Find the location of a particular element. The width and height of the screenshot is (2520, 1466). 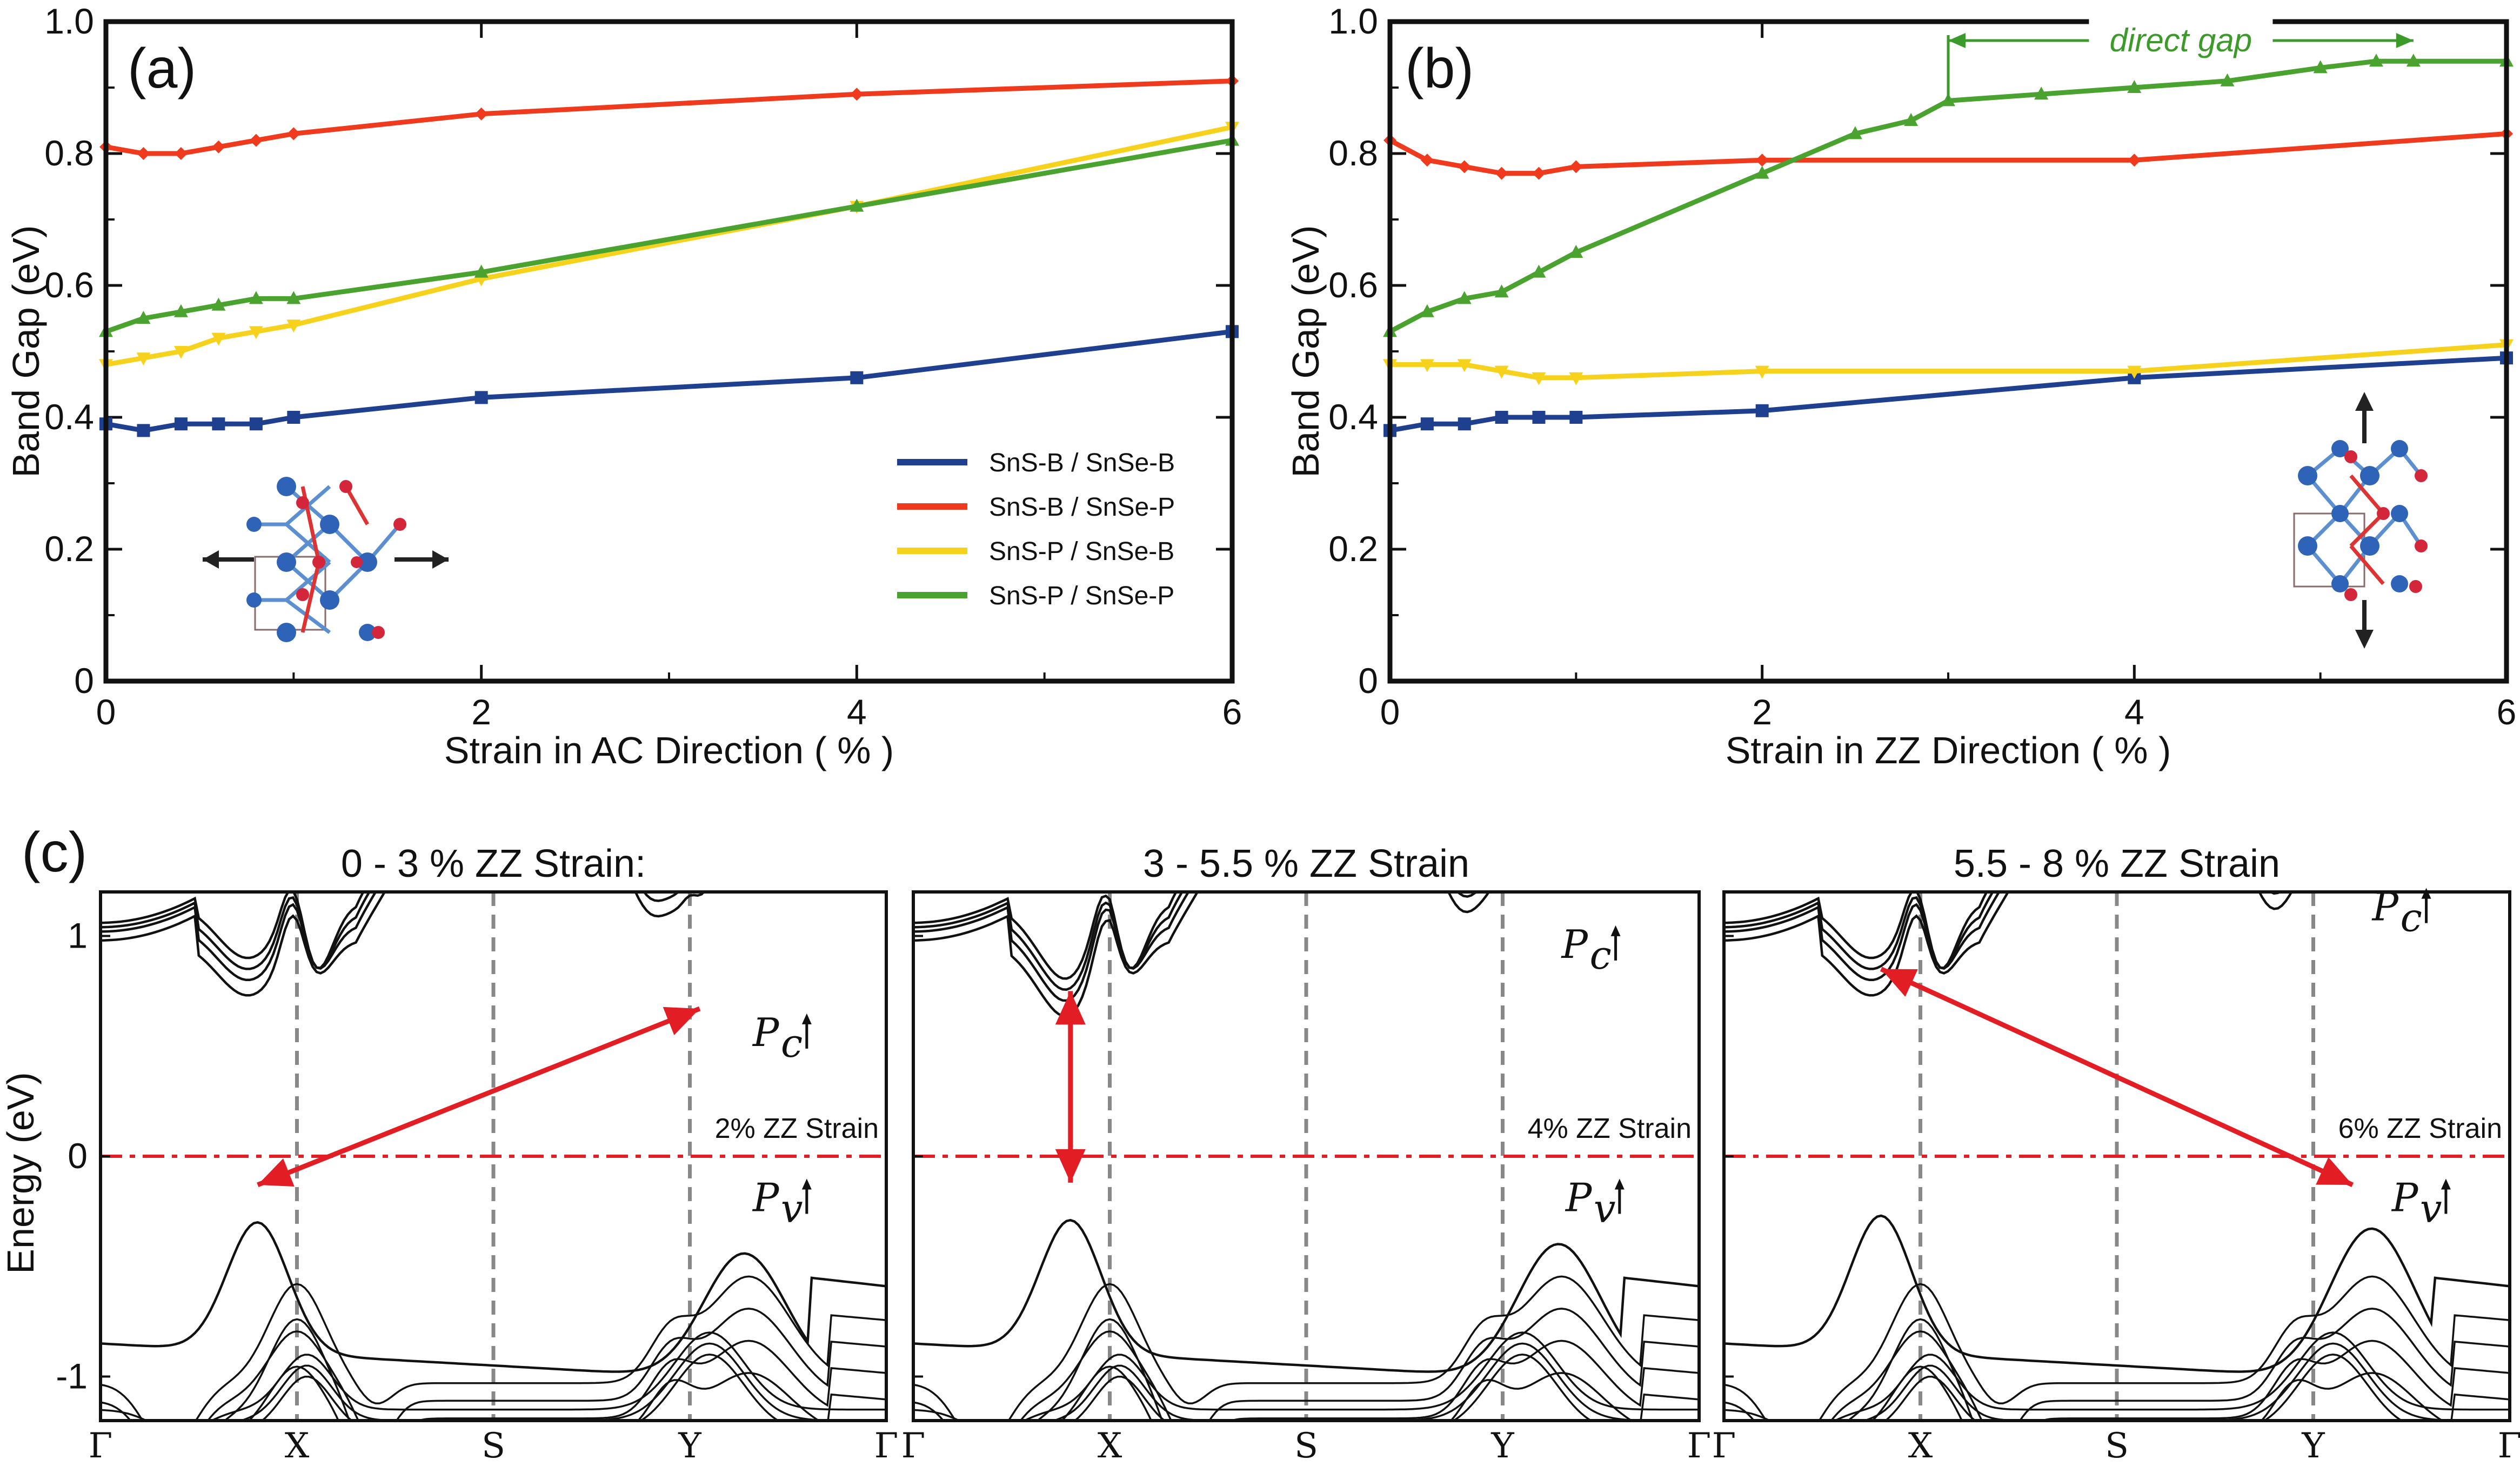

legend-label: SnS-P / SnSe-P is located at coordinates (1081, 596).